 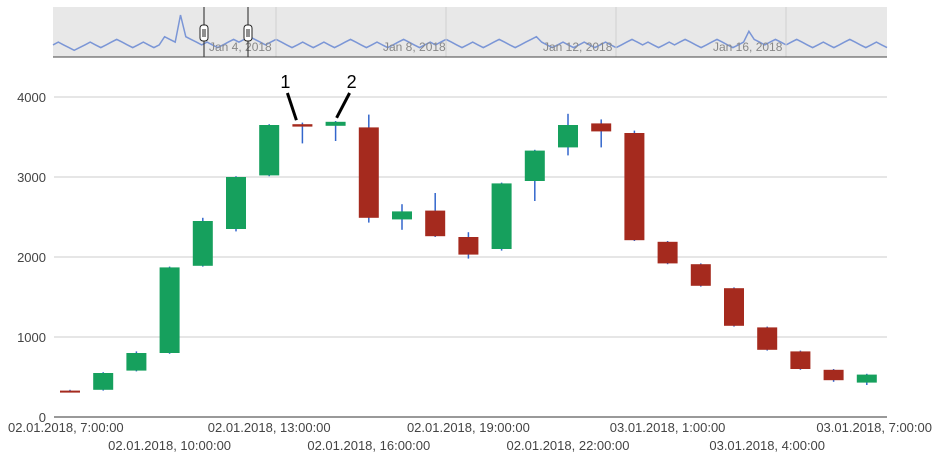 What do you see at coordinates (285, 82) in the screenshot?
I see `annotation-label: 1` at bounding box center [285, 82].